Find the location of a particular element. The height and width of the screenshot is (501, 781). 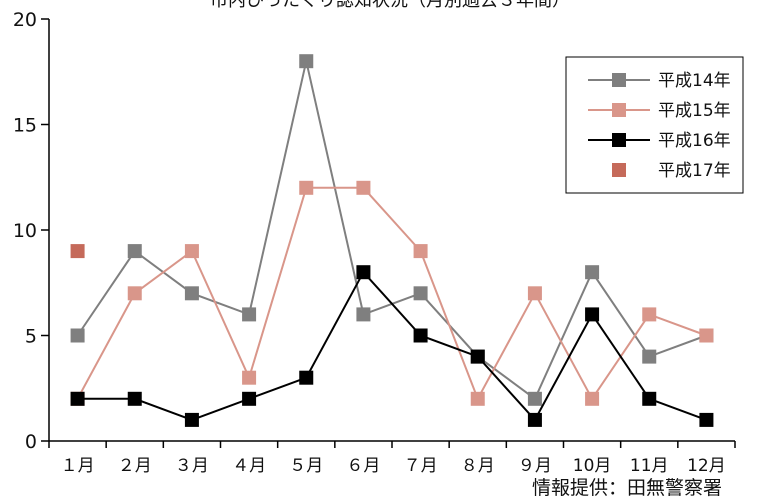

y-axis-ticks: 0 5 10 15 20 is located at coordinates (31, 231).